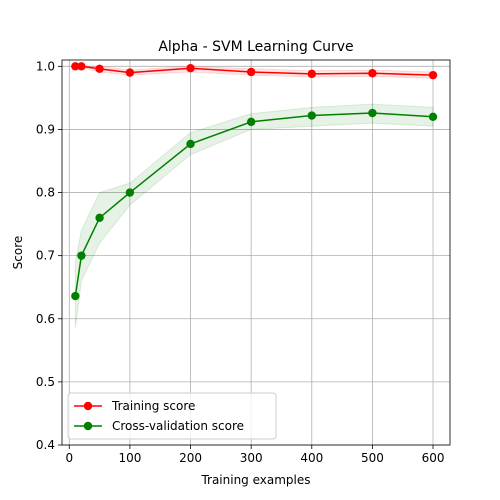 Image resolution: width=500 pixels, height=500 pixels. I want to click on y-tick-label: 1.0, so click(45, 66).